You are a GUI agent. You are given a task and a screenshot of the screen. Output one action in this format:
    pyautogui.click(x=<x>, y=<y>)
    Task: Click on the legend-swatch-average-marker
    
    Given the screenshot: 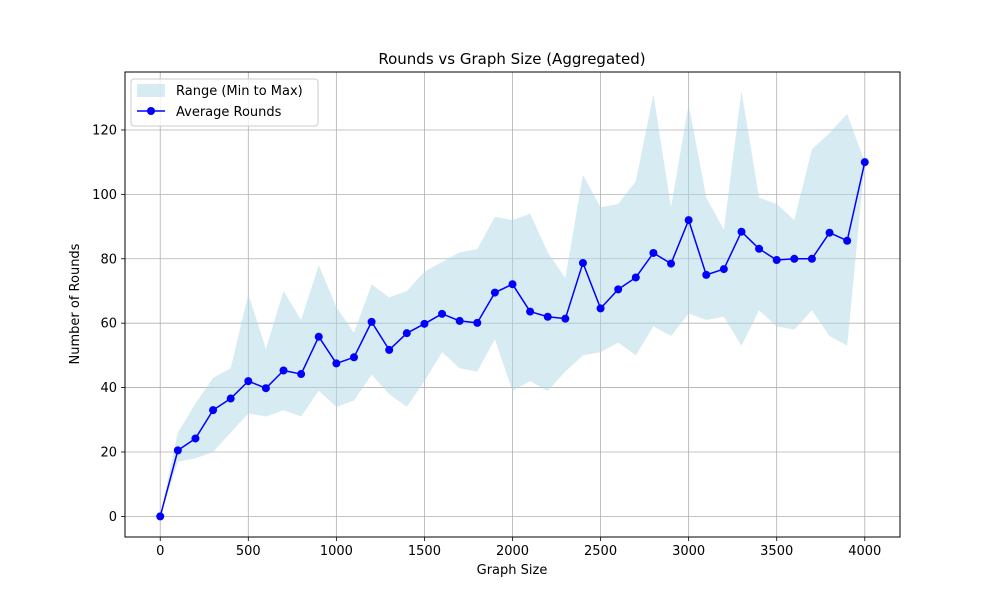 What is the action you would take?
    pyautogui.click(x=151, y=111)
    